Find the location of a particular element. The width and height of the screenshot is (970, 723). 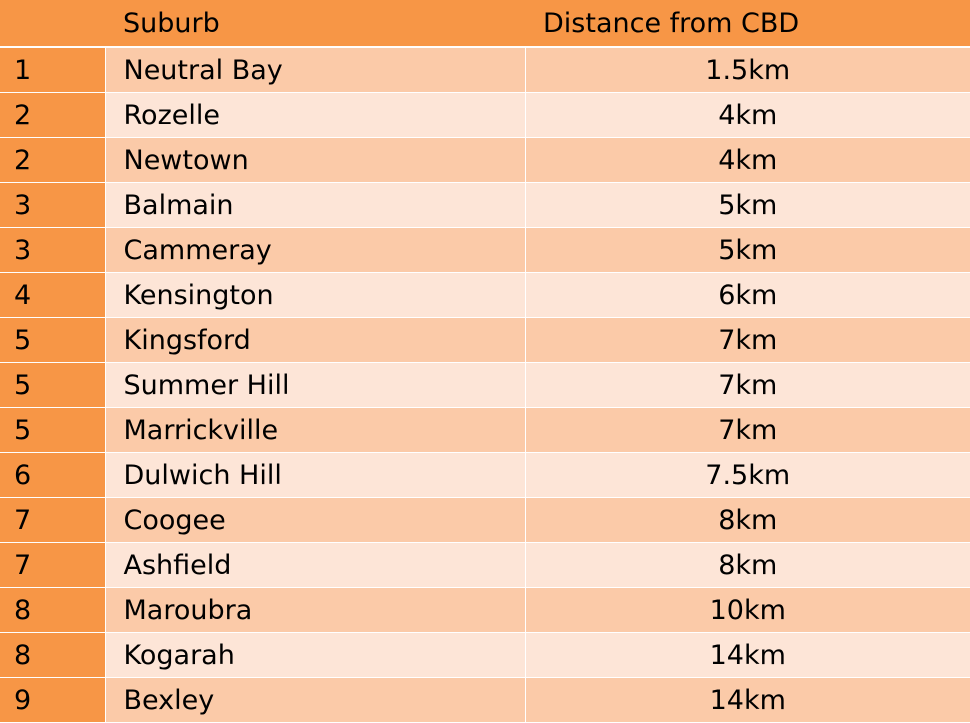

suburb-cell: Marrickville is located at coordinates (315, 430).